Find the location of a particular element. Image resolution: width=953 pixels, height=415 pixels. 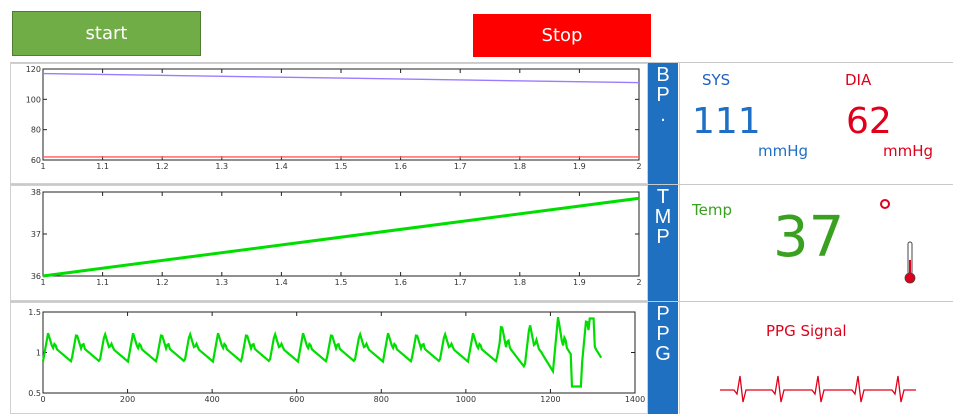

ppg-chart: 0 200 400 600 800 1000 1200 1400 0.5 1 1.5 is located at coordinates (336, 356).